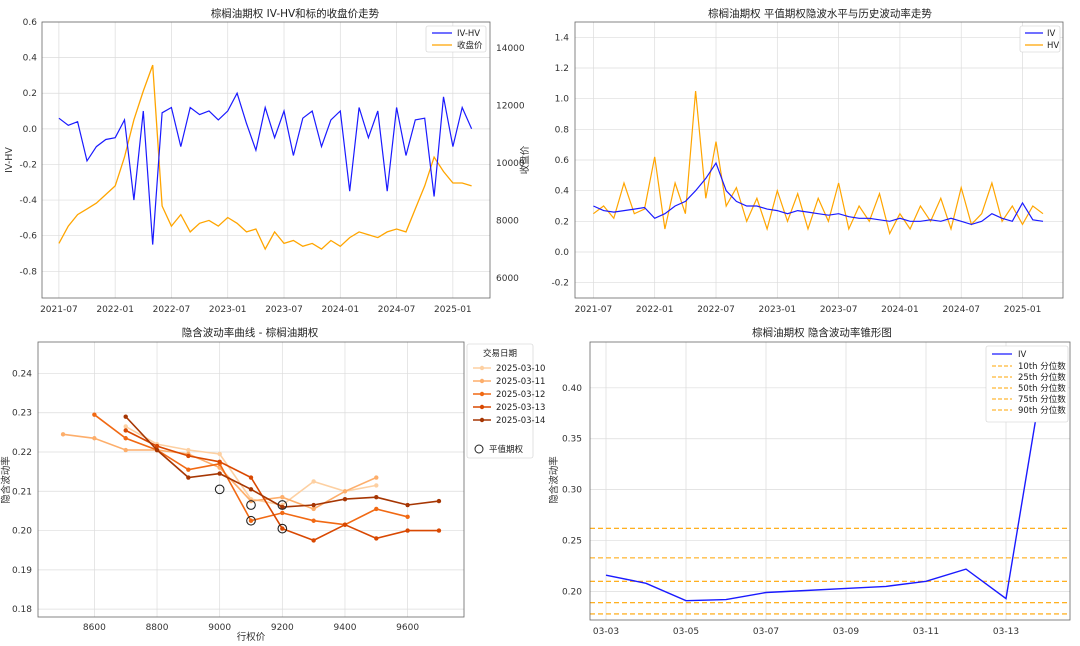 The image size is (1080, 646). Describe the element at coordinates (1027, 384) in the screenshot. I see `chart4-legend-box` at that location.